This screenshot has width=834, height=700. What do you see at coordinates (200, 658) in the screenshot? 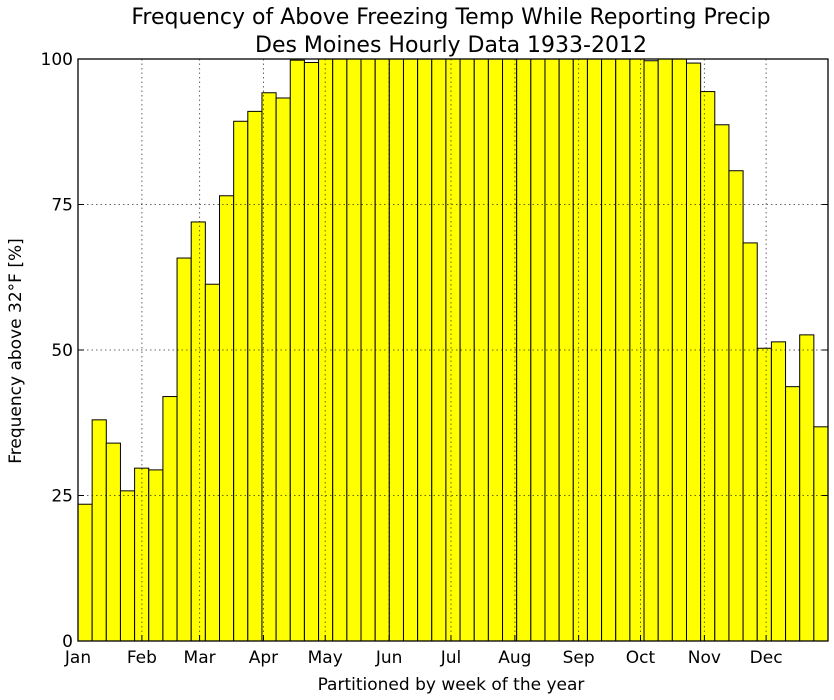
I see `x-tick-label-mar: Mar` at bounding box center [200, 658].